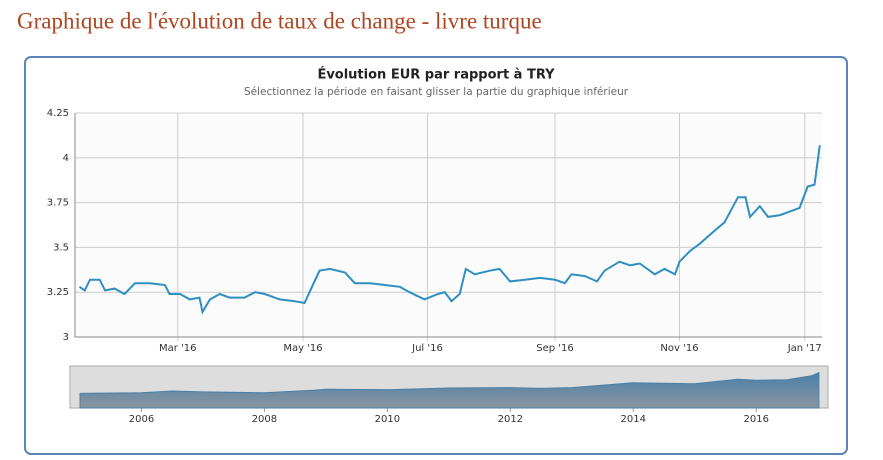 Image resolution: width=883 pixels, height=460 pixels. Describe the element at coordinates (555, 348) in the screenshot. I see `x-tick-label: Sep '16` at that location.